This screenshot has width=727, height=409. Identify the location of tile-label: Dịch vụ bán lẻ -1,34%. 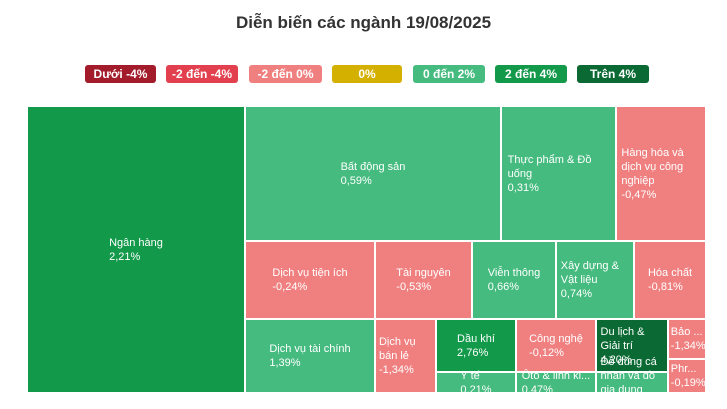
(405, 356).